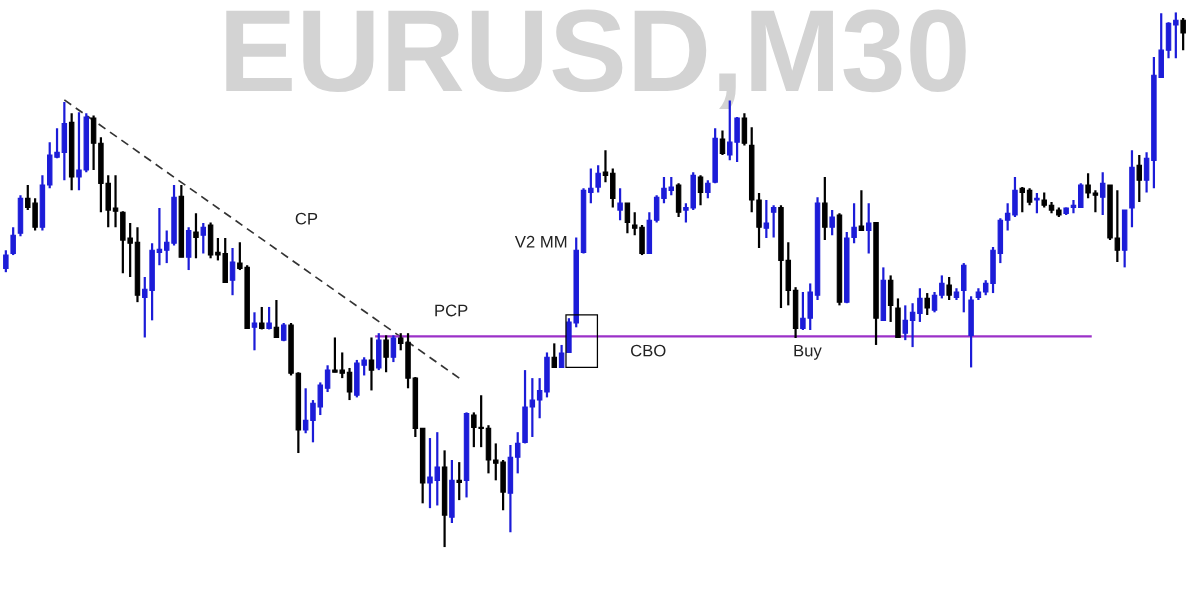 The width and height of the screenshot is (1189, 608). Describe the element at coordinates (306, 218) in the screenshot. I see `annotation: CP` at that location.